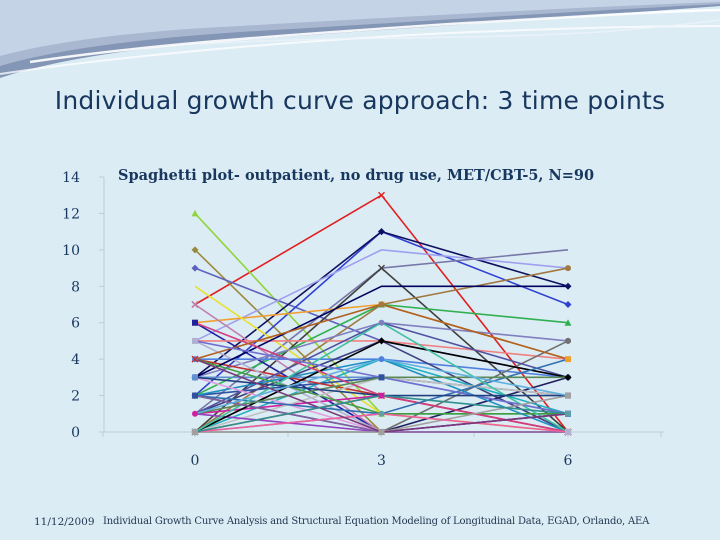 The height and width of the screenshot is (540, 720). Describe the element at coordinates (71, 214) in the screenshot. I see `y-tick-label: 12` at that location.